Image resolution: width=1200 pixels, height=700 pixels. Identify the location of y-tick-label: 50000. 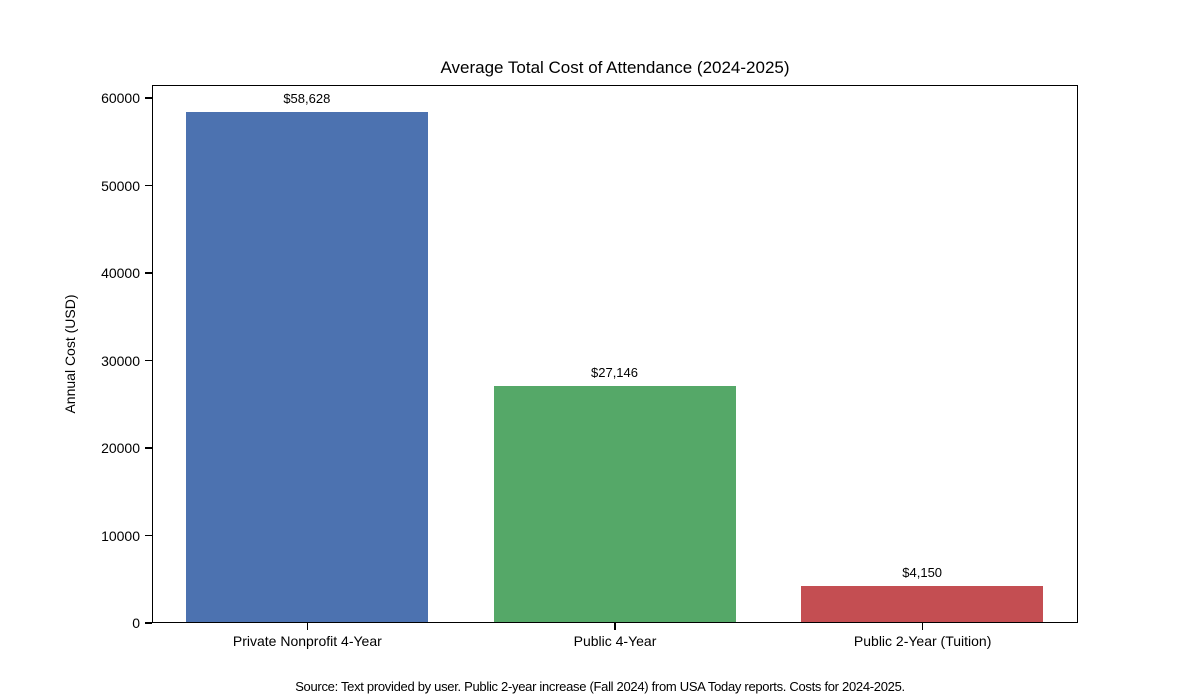
(120, 185).